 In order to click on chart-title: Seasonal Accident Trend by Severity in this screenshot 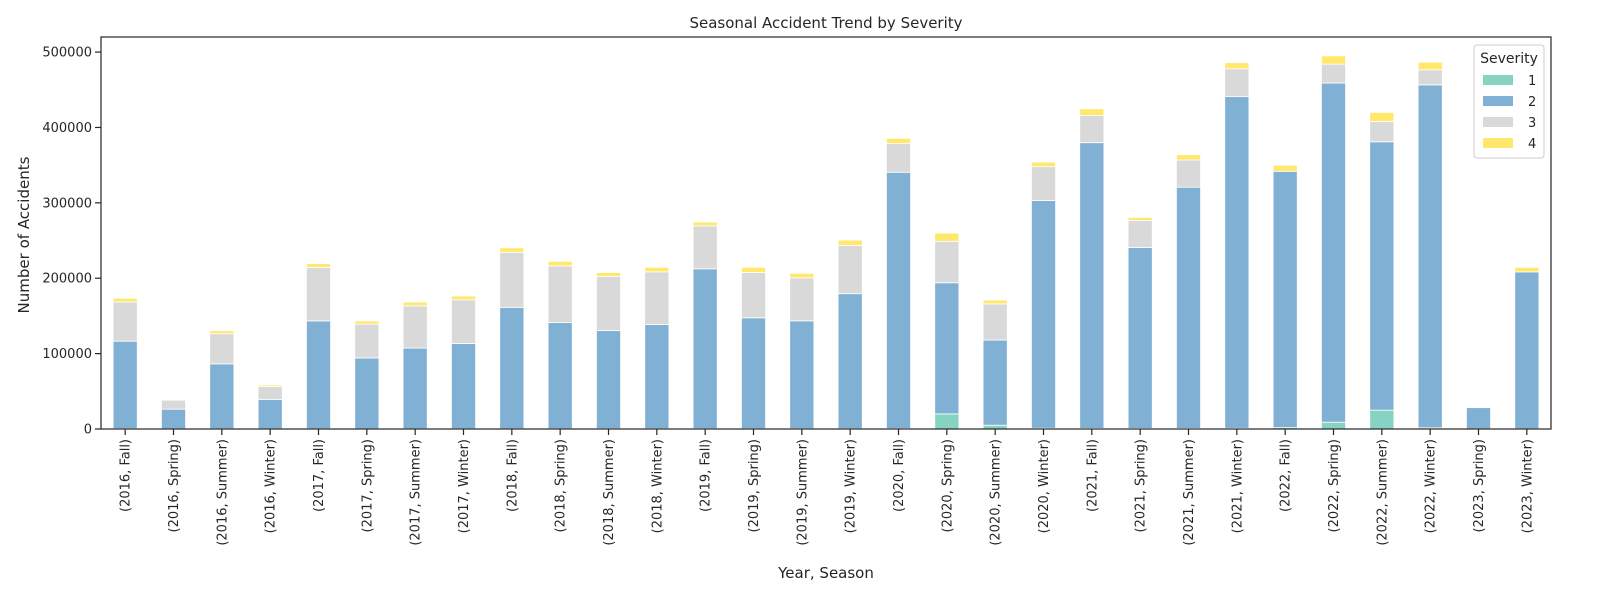, I will do `click(825, 23)`.